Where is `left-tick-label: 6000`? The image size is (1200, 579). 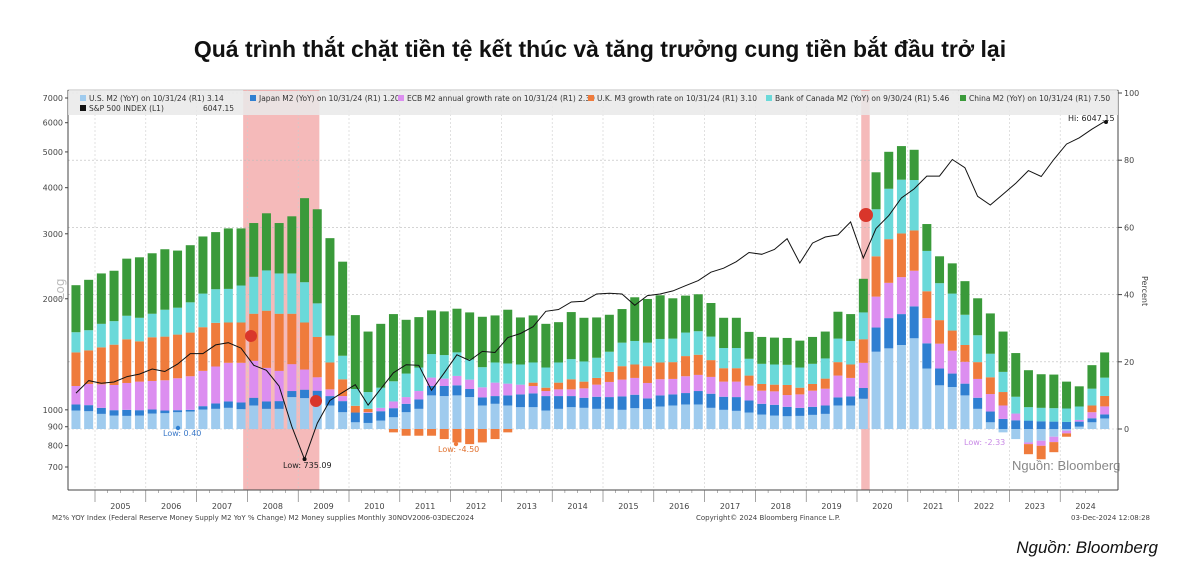
left-tick-label: 6000 is located at coordinates (53, 123).